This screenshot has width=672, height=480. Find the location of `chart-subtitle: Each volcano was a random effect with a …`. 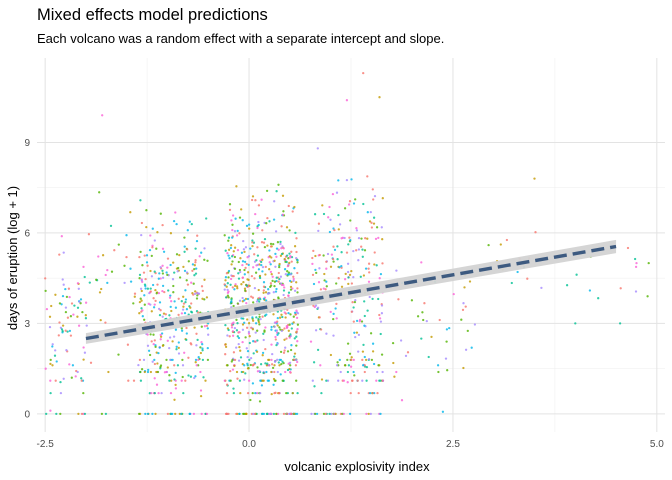

chart-subtitle: Each volcano was a random effect with a … is located at coordinates (241, 38).